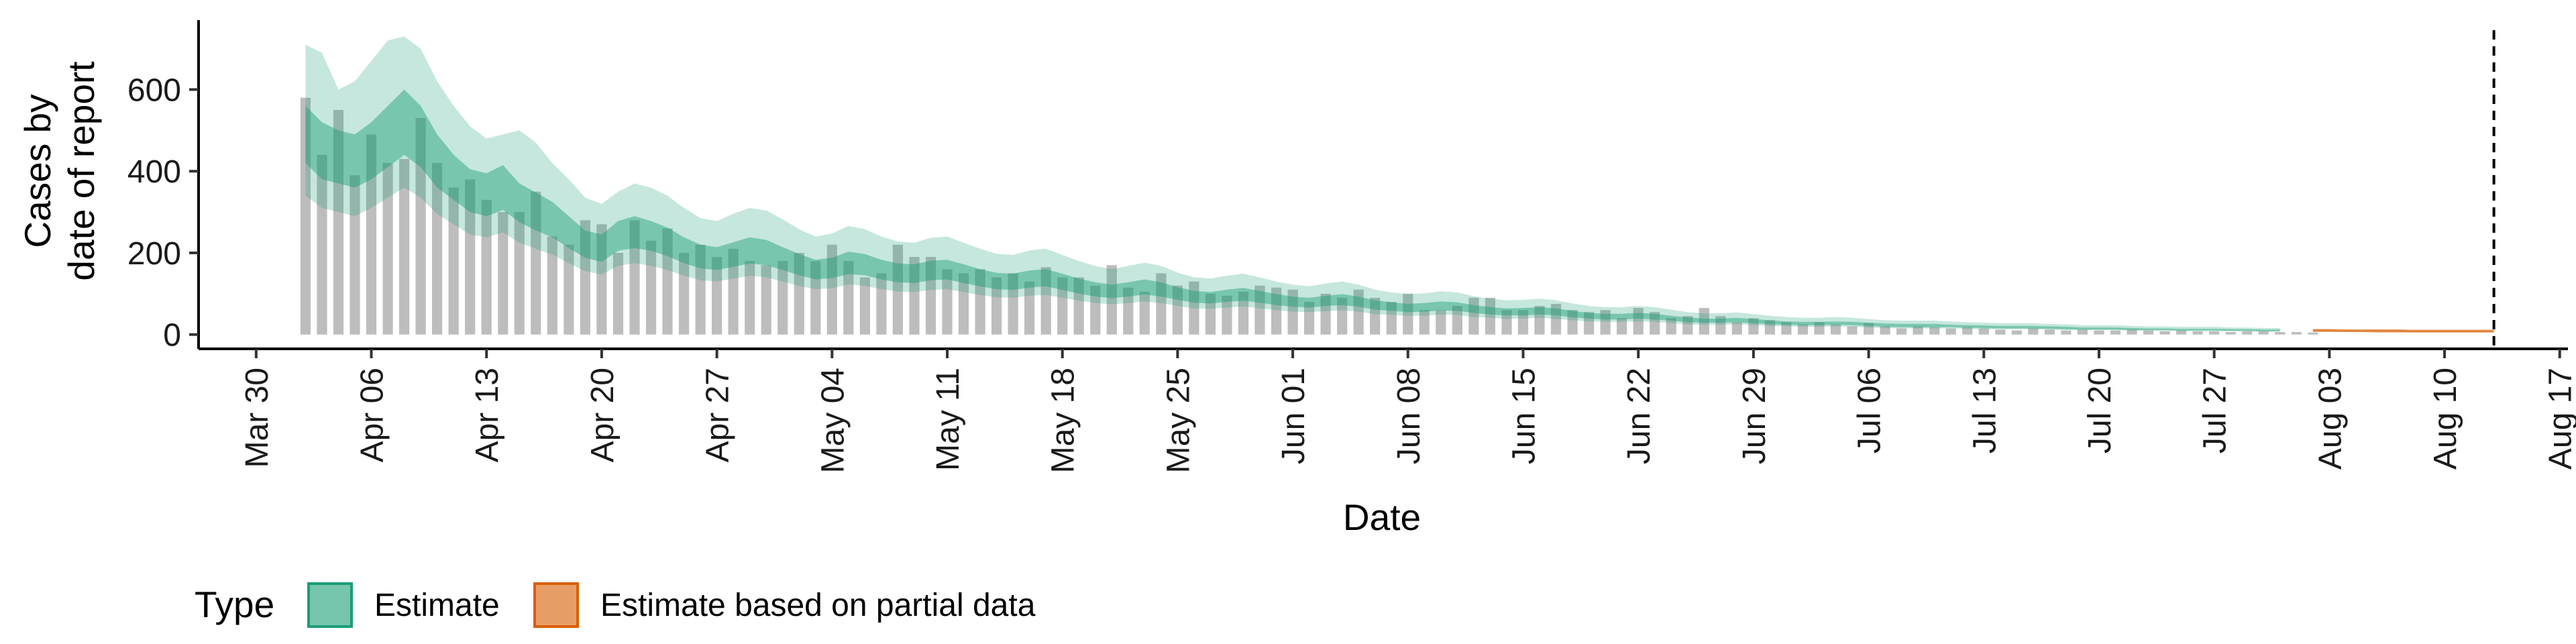  Describe the element at coordinates (2559, 419) in the screenshot. I see `x-tick-label: Aug 17` at that location.